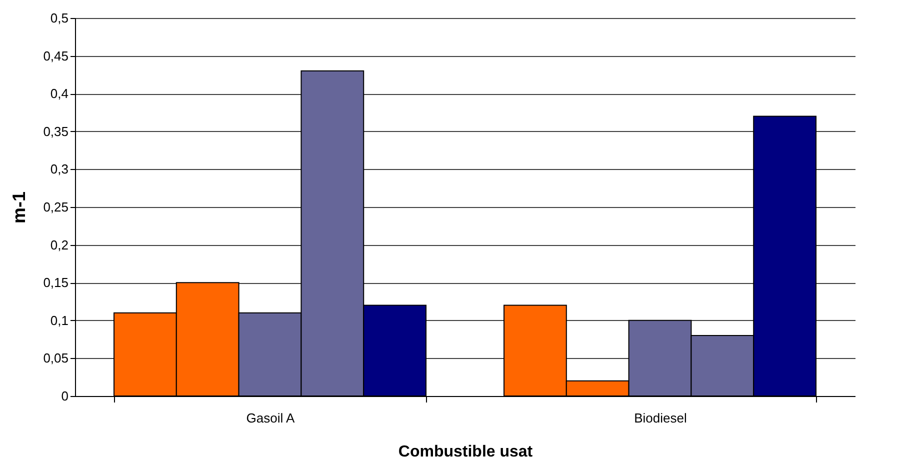 This screenshot has width=901, height=468. What do you see at coordinates (59, 169) in the screenshot?
I see `y-tick-label: 0,3` at bounding box center [59, 169].